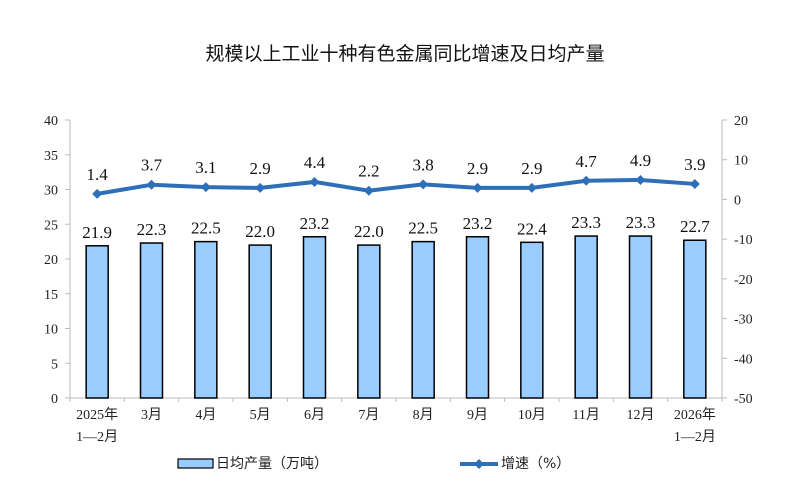  What do you see at coordinates (51, 225) in the screenshot?
I see `left-tick-label: 25` at bounding box center [51, 225].